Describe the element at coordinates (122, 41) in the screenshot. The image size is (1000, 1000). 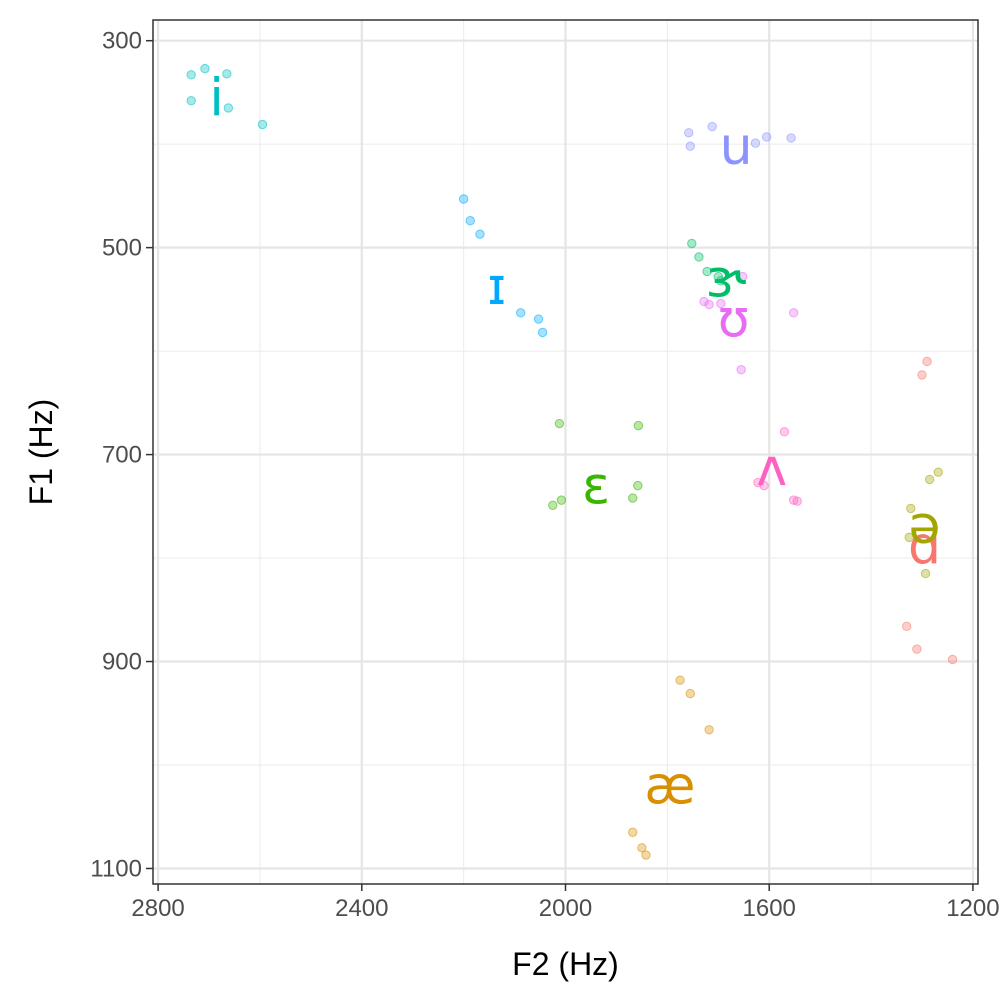
I see `y-tick-label: 300` at that location.